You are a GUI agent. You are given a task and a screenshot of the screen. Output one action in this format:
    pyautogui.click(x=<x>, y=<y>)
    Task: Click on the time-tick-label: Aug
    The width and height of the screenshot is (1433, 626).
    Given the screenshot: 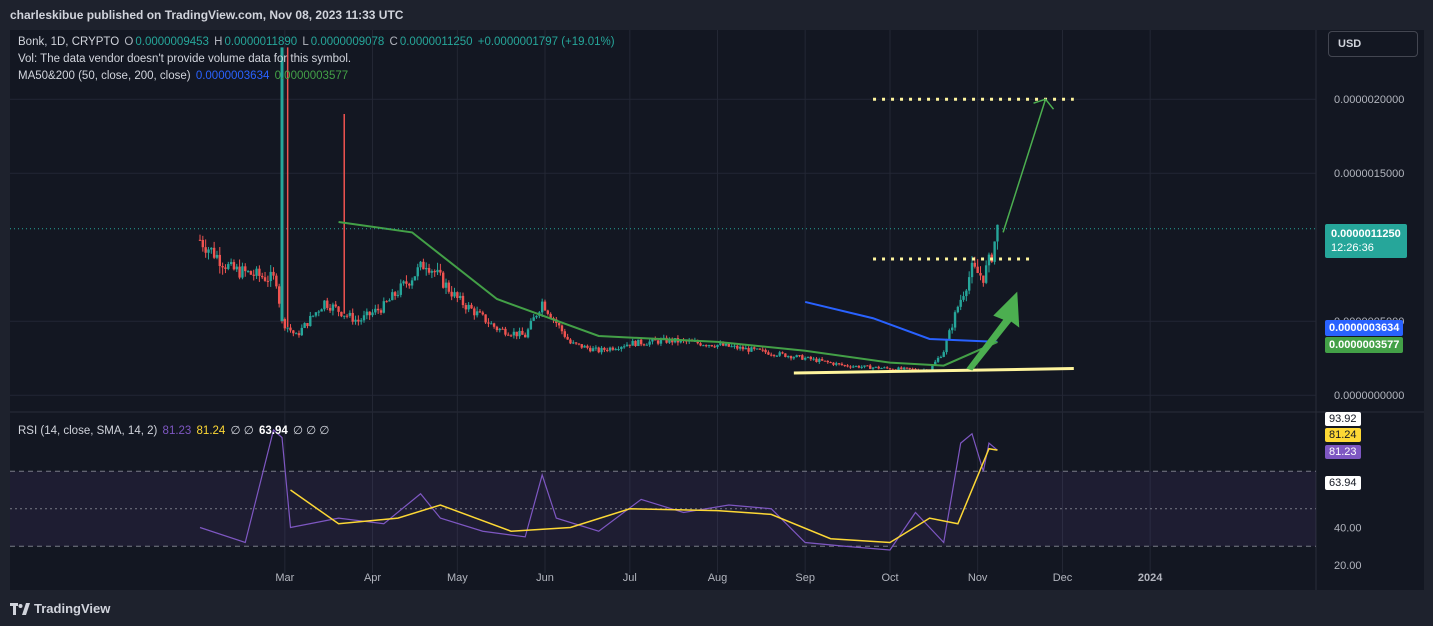 What is the action you would take?
    pyautogui.click(x=718, y=578)
    